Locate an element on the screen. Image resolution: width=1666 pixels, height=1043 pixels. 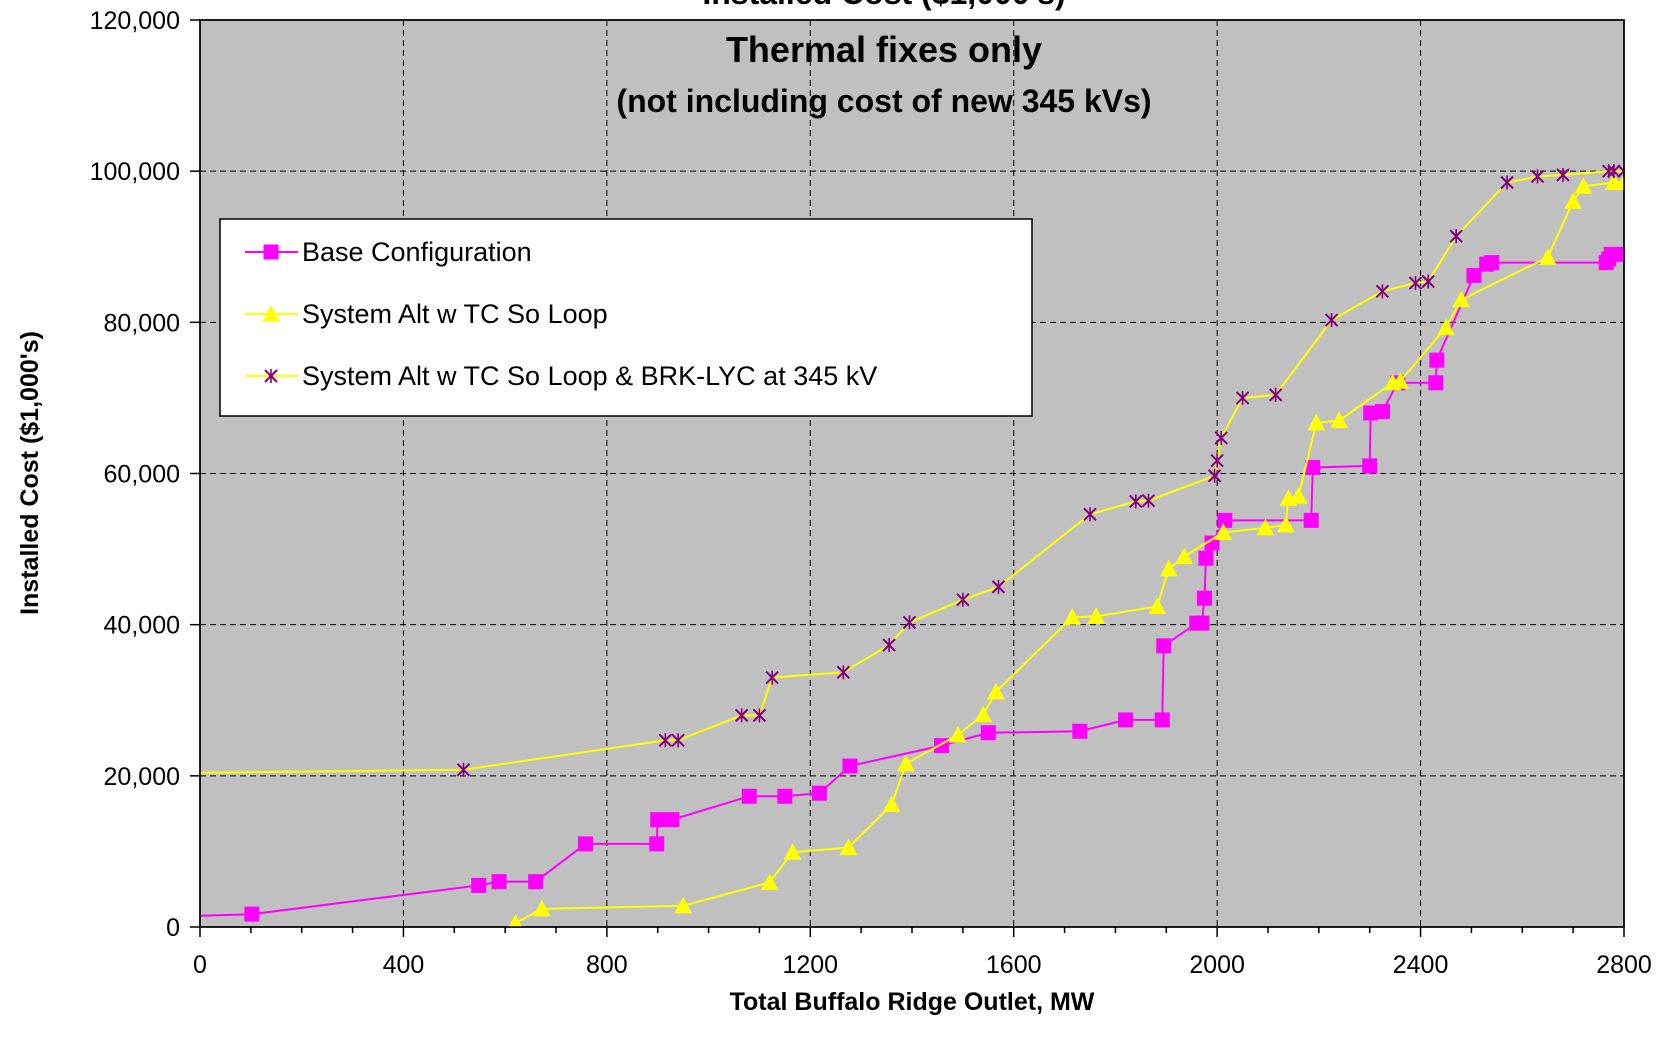
chart-subtitle: Thermal fixes only is located at coordinates (884, 49).